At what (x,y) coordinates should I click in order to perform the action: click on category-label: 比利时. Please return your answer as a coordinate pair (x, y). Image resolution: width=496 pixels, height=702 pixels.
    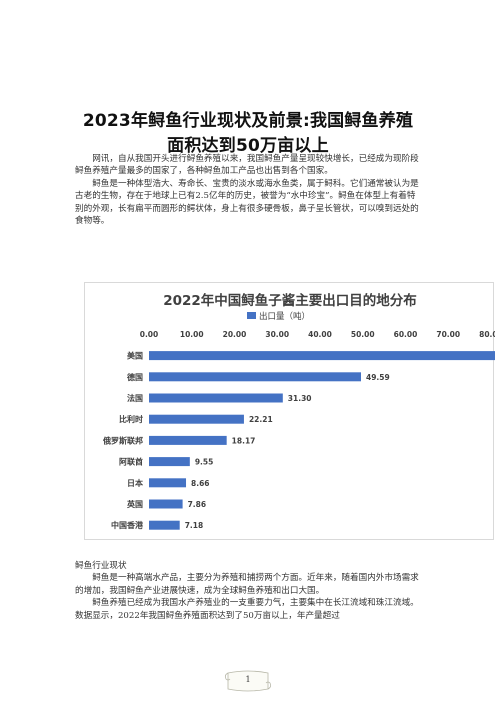
    Looking at the image, I should click on (131, 419).